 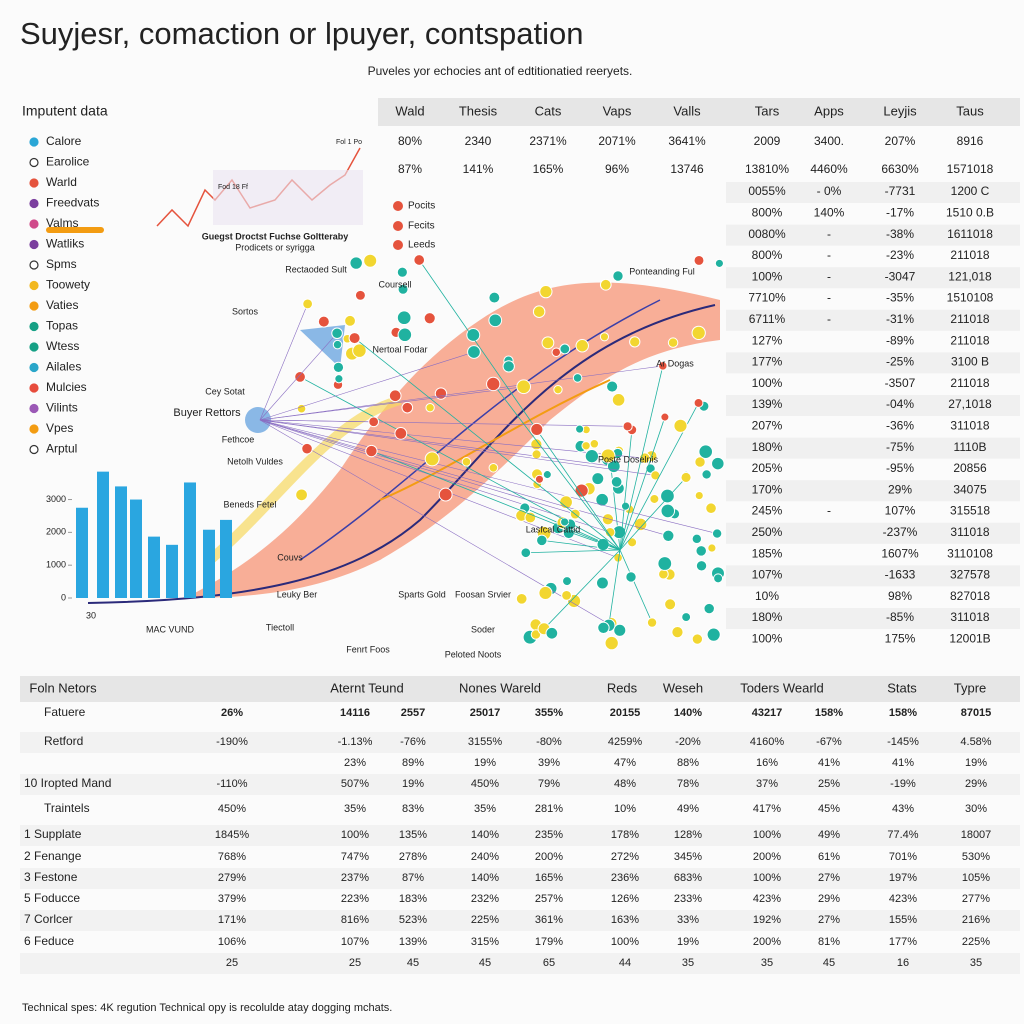 I want to click on bar, so click(x=209, y=563).